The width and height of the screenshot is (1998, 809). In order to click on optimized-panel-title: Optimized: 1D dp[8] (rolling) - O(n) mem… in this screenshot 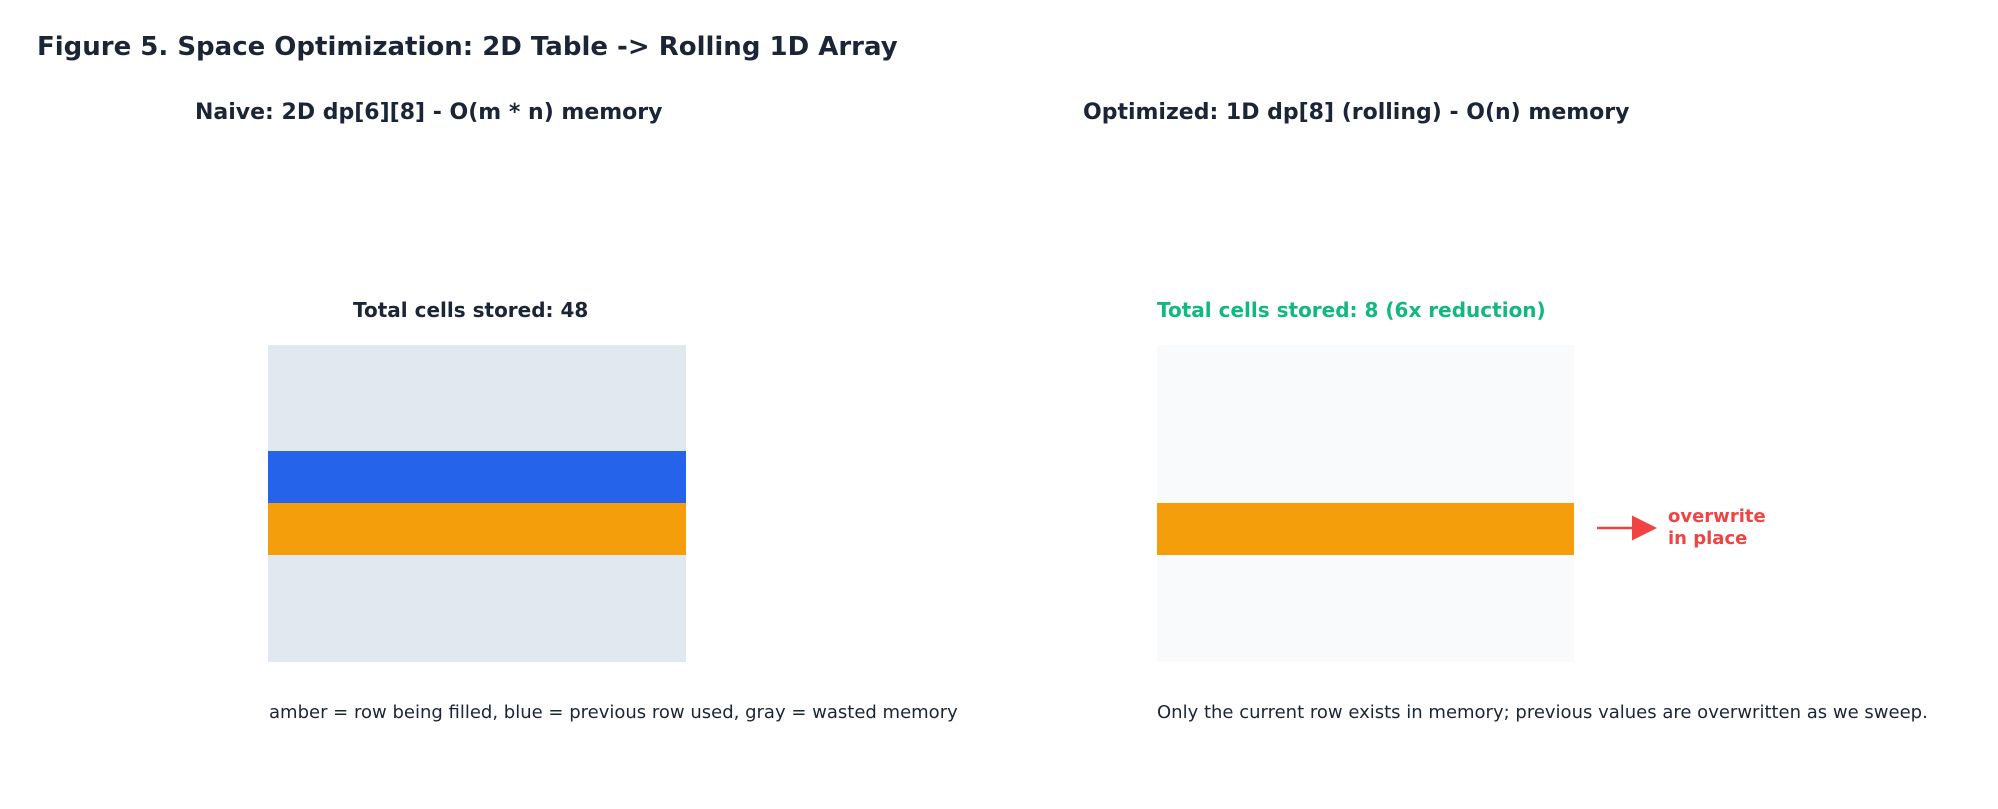, I will do `click(1356, 112)`.